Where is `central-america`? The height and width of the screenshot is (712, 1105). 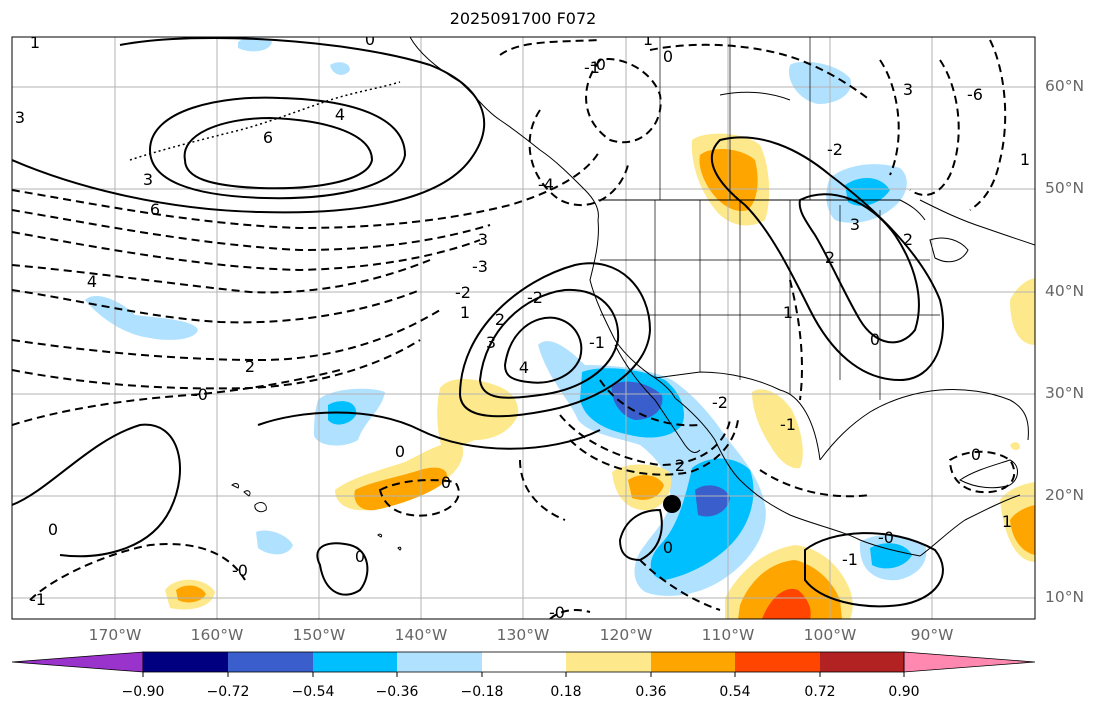 central-america is located at coordinates (970, 525).